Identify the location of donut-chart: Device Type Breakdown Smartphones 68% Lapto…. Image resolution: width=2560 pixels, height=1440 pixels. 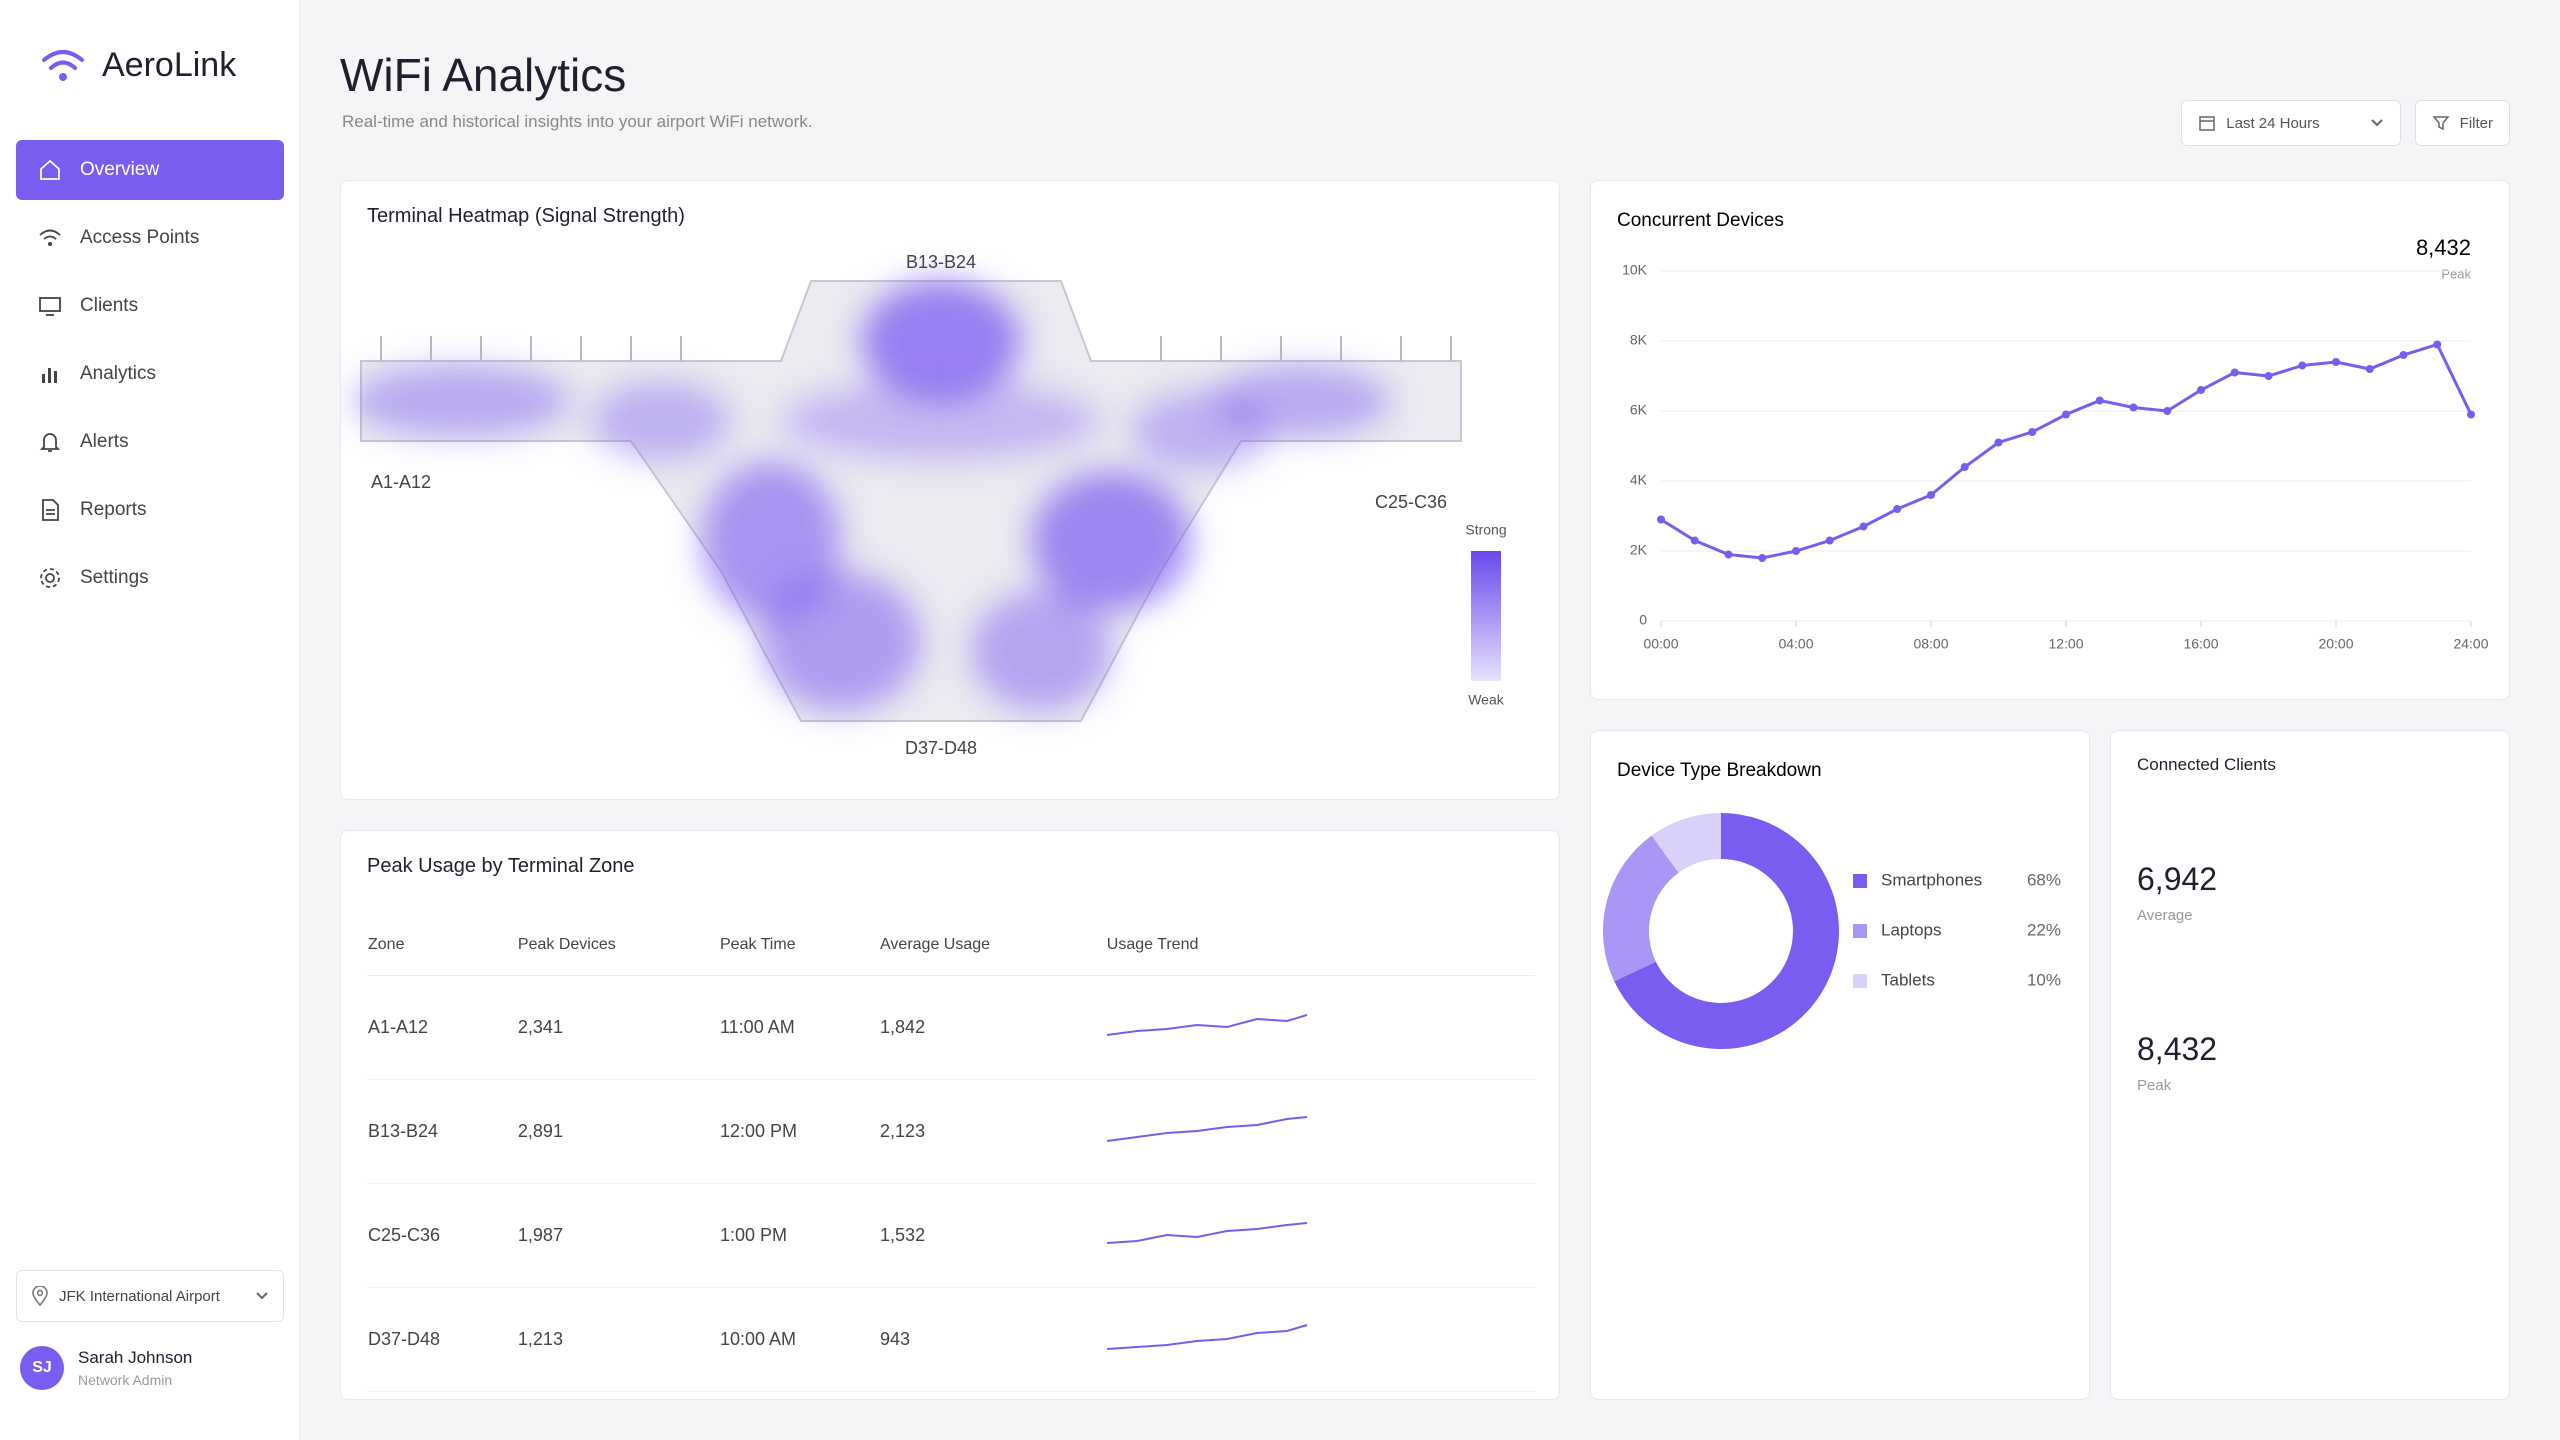
(1832, 904).